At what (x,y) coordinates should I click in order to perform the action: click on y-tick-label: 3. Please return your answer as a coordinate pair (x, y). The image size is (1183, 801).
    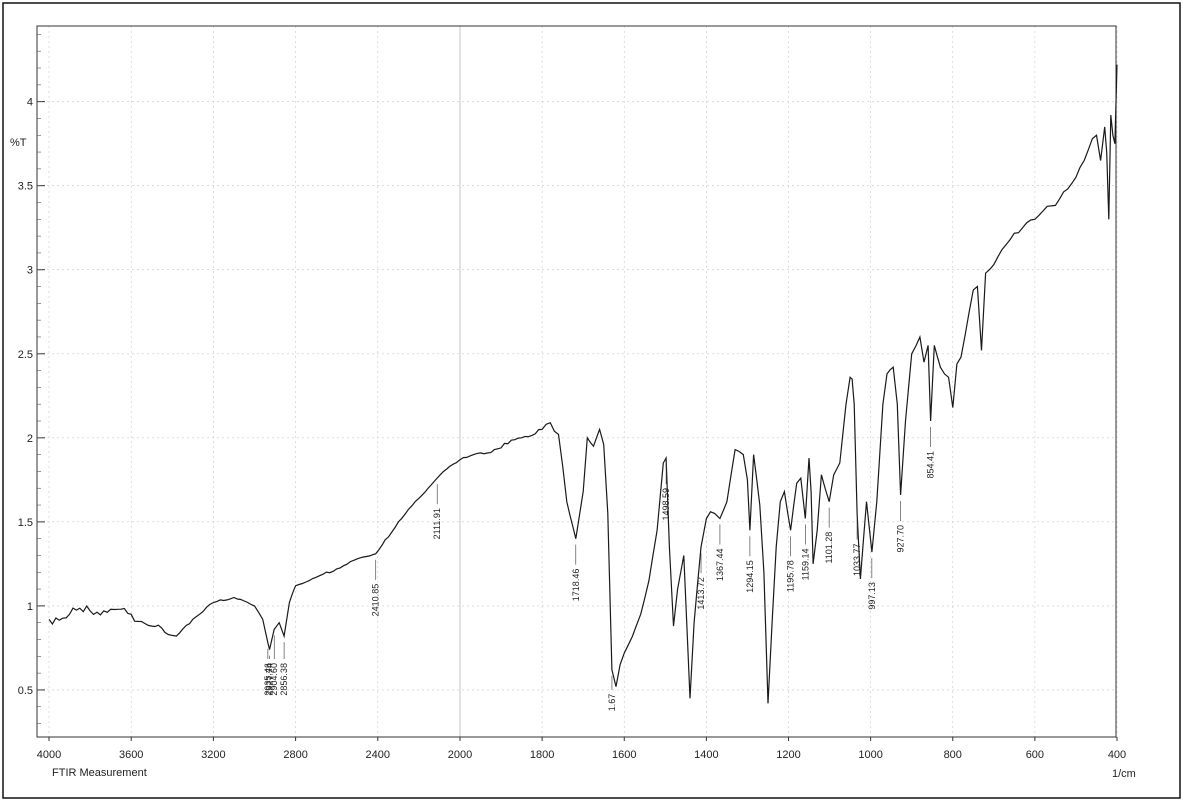
    Looking at the image, I should click on (30, 271).